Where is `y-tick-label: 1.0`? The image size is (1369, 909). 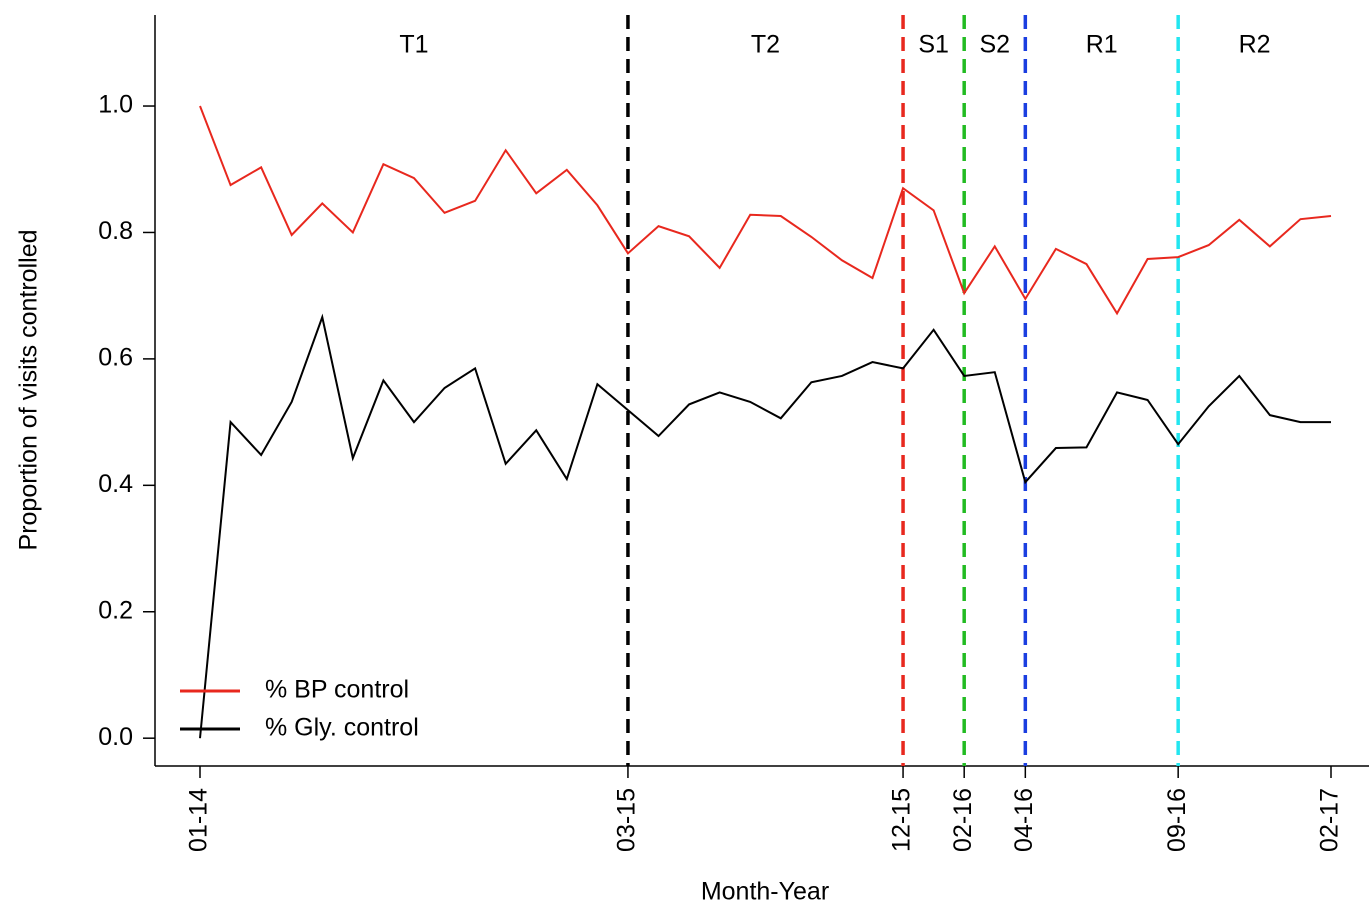 y-tick-label: 1.0 is located at coordinates (115, 105).